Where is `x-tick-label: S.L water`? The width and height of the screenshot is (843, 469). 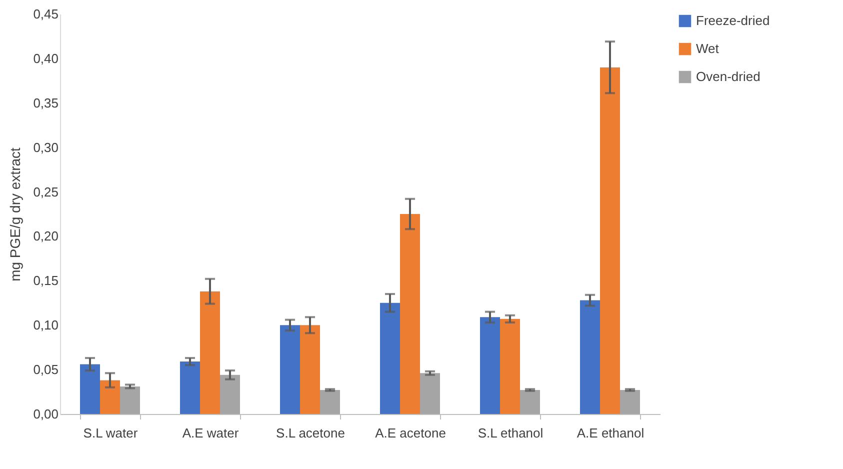
x-tick-label: S.L water is located at coordinates (110, 433).